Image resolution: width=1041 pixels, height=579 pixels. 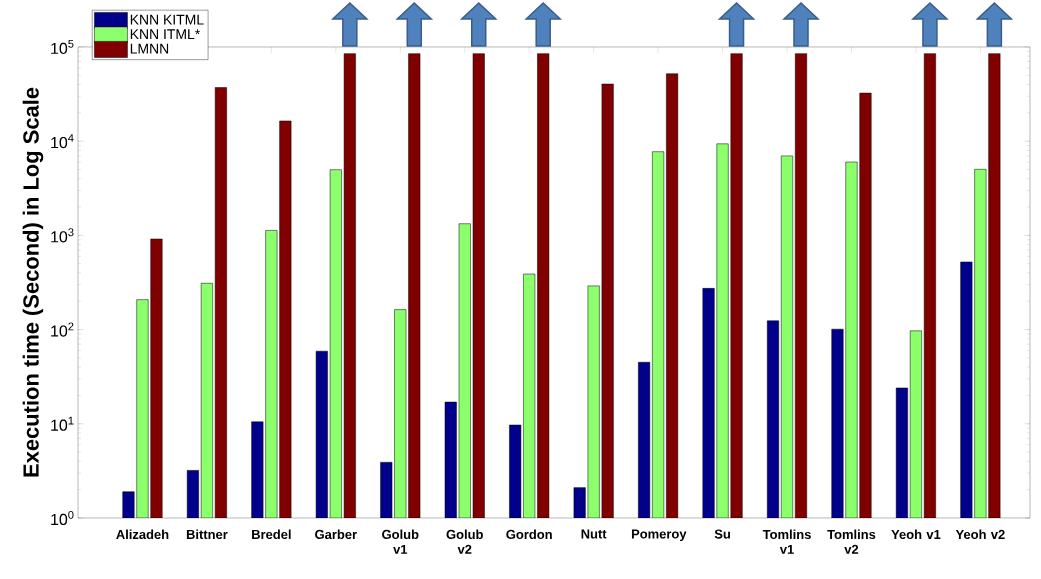 I want to click on x-tick-label: Tomlins v1, so click(x=786, y=541).